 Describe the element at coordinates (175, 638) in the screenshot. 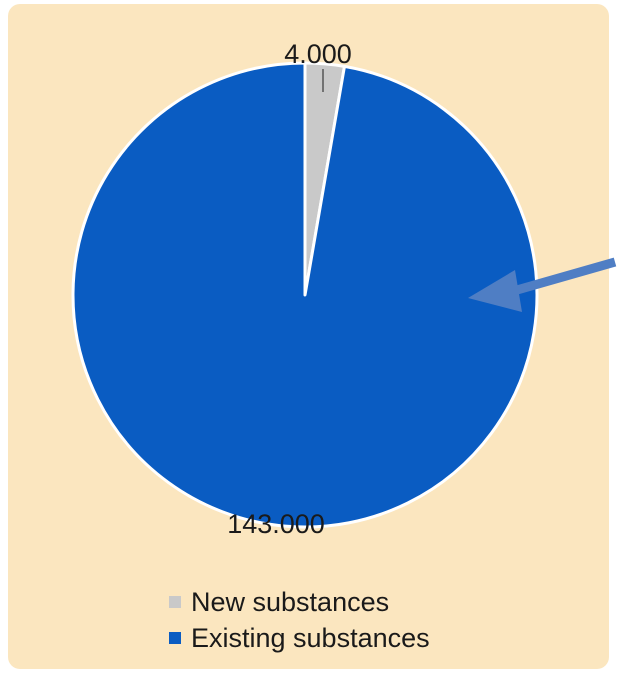

I see `legend-swatch-existing-substances` at that location.